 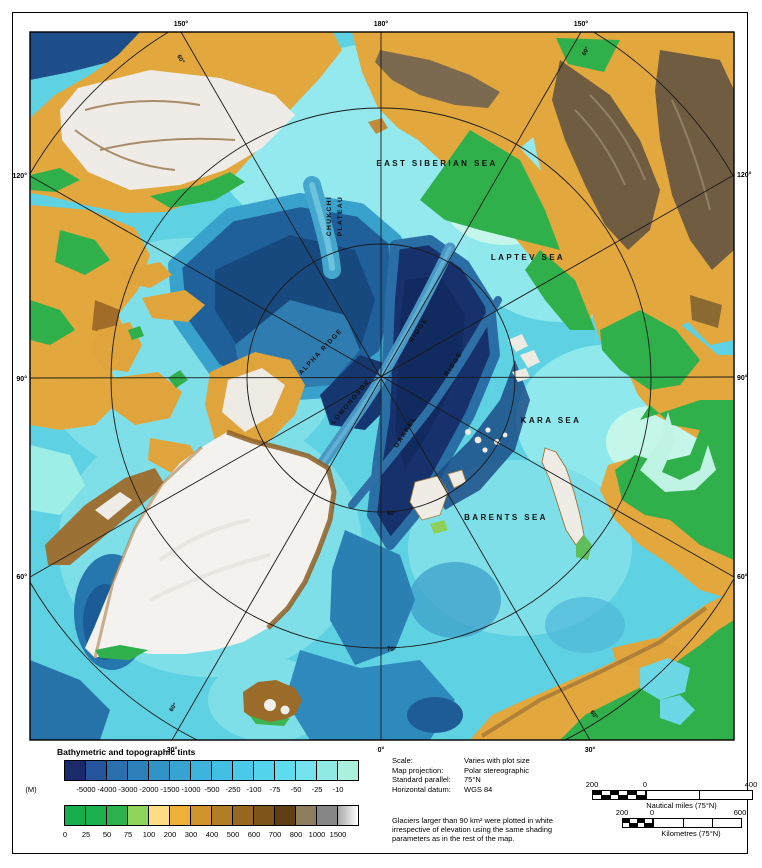 I want to click on scalebar-right-value: 600, so click(x=740, y=812).